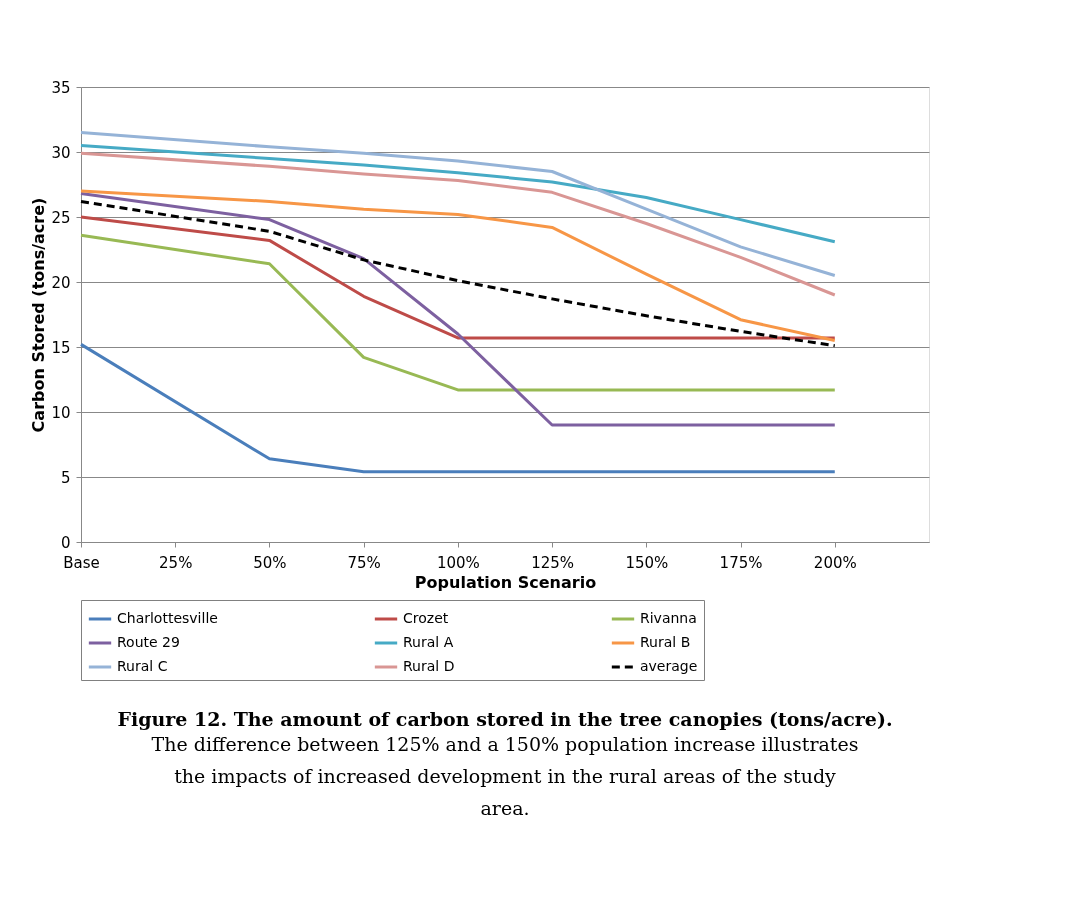  What do you see at coordinates (553, 562) in the screenshot?
I see `x-tick-label: 125%` at bounding box center [553, 562].